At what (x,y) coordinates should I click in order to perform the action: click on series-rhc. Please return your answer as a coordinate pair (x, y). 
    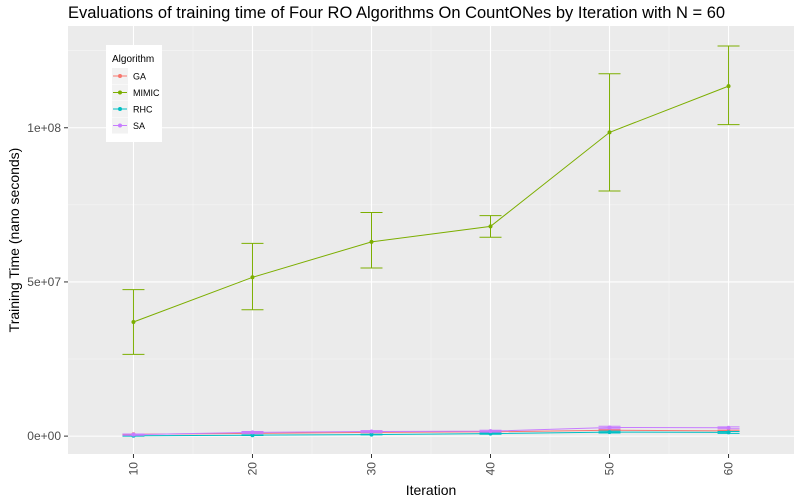
    Looking at the image, I should click on (431, 434).